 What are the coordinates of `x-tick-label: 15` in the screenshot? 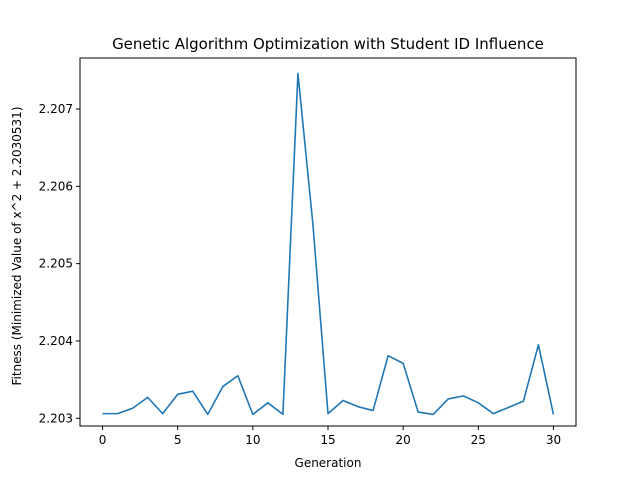 It's located at (327, 440).